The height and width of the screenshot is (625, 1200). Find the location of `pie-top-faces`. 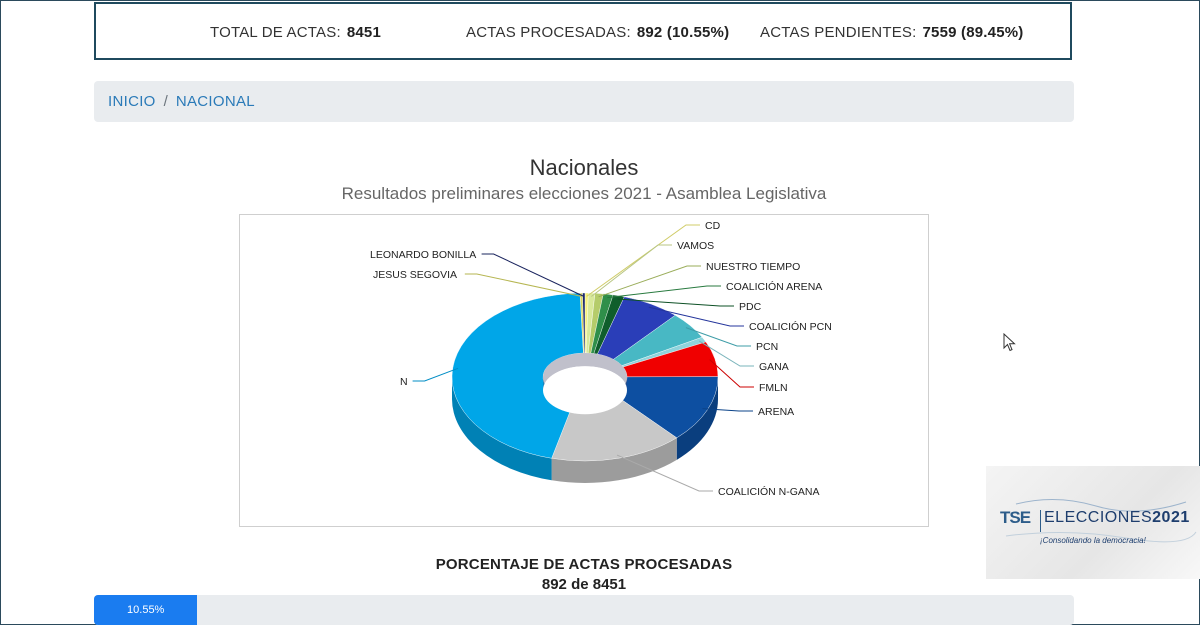

pie-top-faces is located at coordinates (585, 377).